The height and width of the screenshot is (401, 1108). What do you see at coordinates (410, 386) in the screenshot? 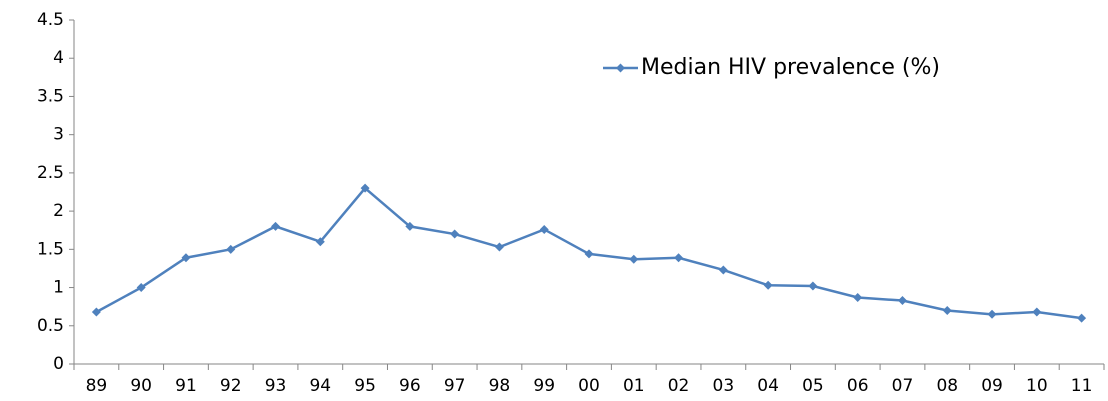
I see `x-tick-label: 96` at bounding box center [410, 386].